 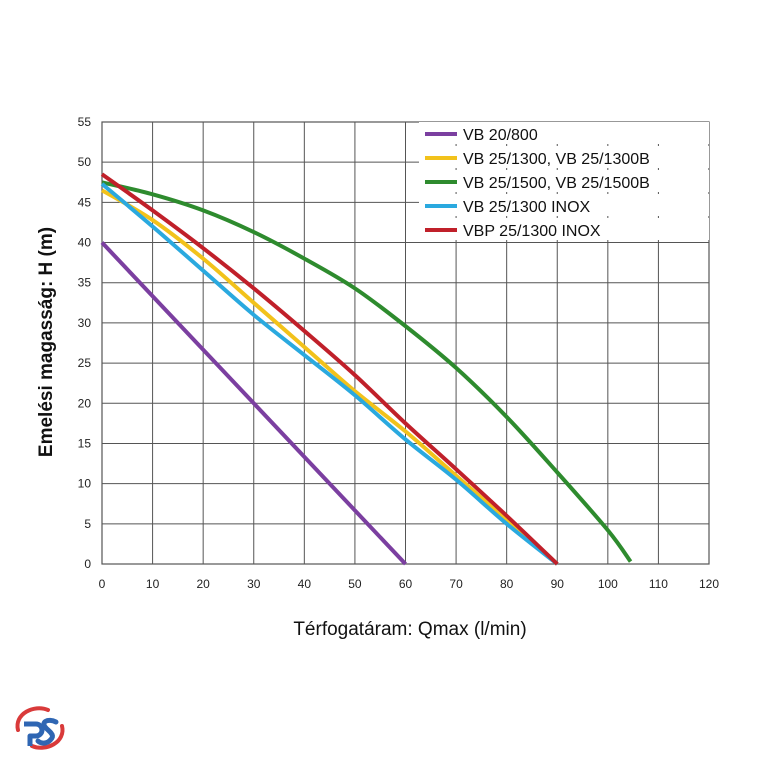 I want to click on x-axis-ticks: 0 10 20 30 40 50 60 70 80 90 100 110 120, so click(x=409, y=584).